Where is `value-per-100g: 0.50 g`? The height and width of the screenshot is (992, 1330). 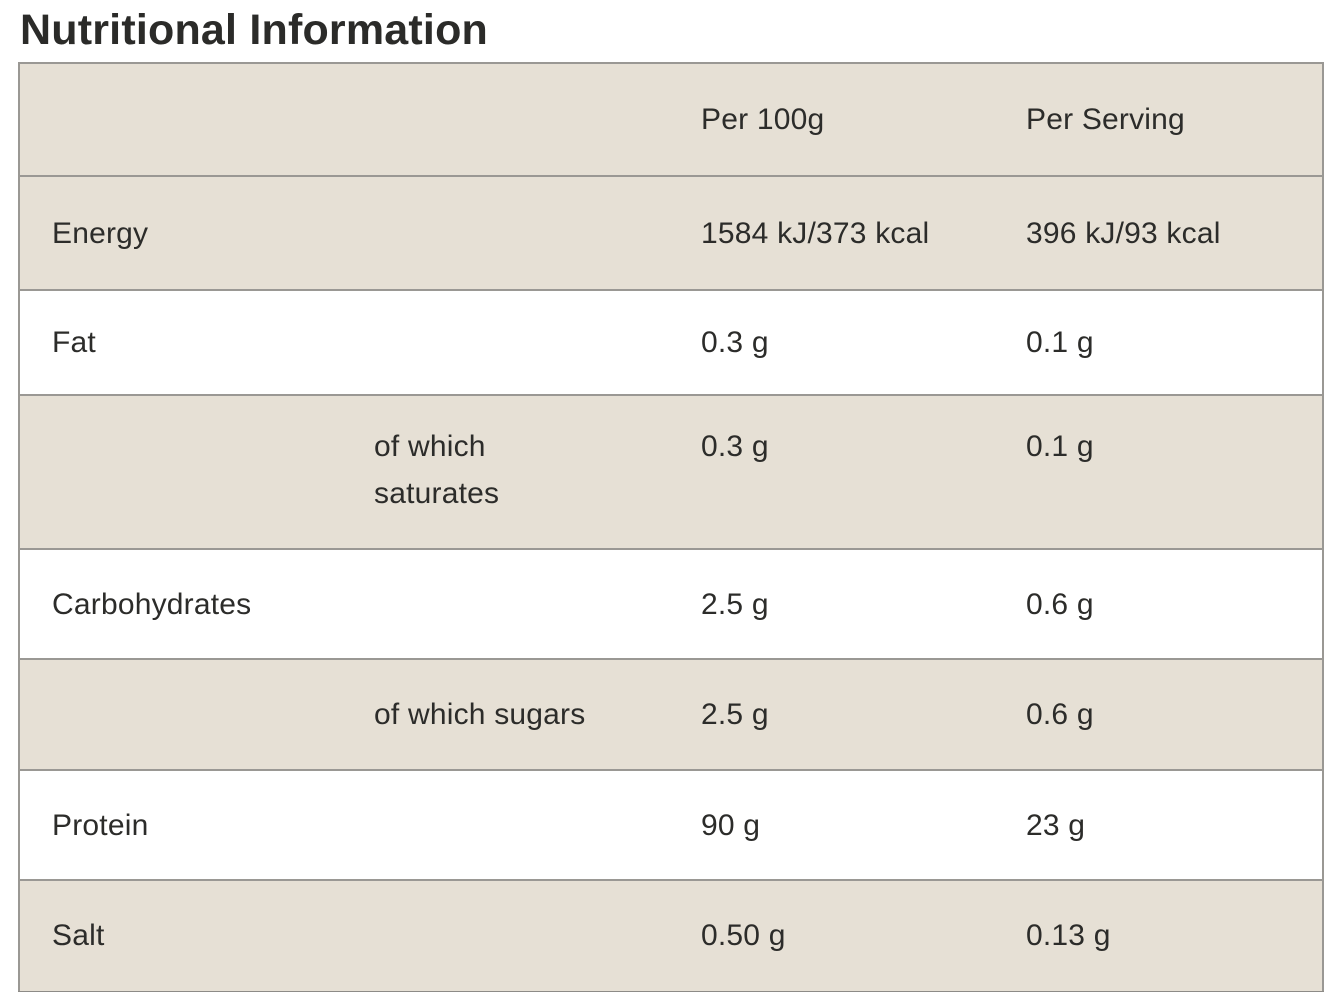
value-per-100g: 0.50 g is located at coordinates (743, 936).